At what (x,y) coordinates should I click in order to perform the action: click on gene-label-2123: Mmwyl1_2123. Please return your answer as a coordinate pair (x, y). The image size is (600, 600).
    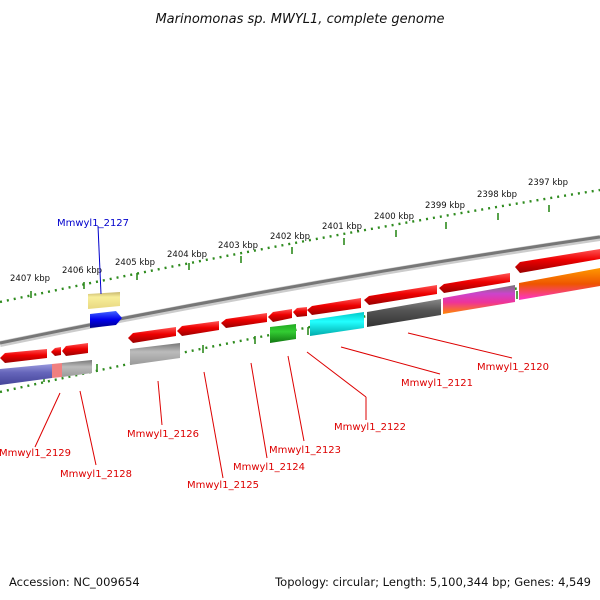
    Looking at the image, I should click on (305, 450).